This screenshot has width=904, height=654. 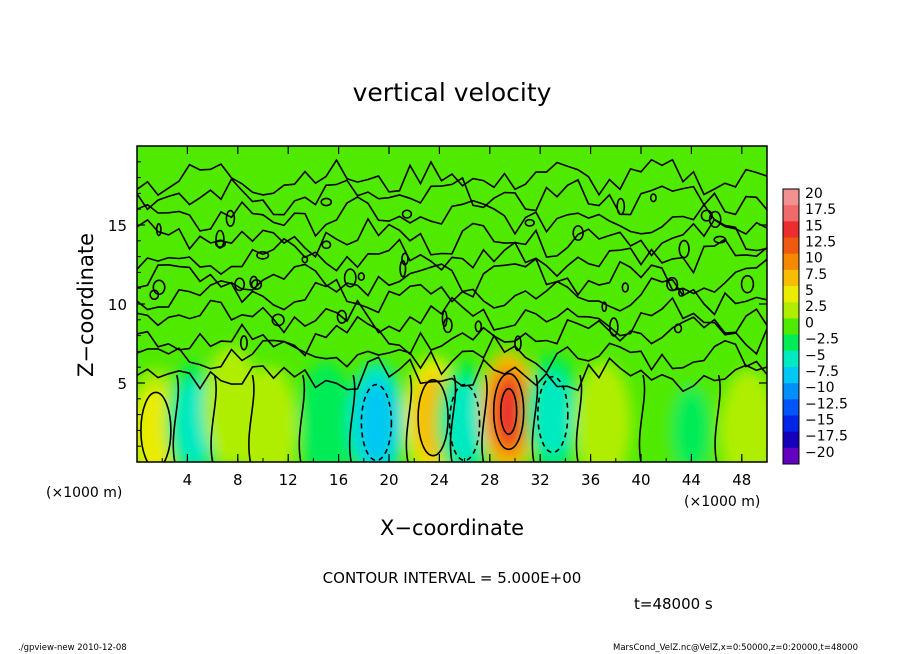 What do you see at coordinates (489, 480) in the screenshot?
I see `x-tick-label: 28` at bounding box center [489, 480].